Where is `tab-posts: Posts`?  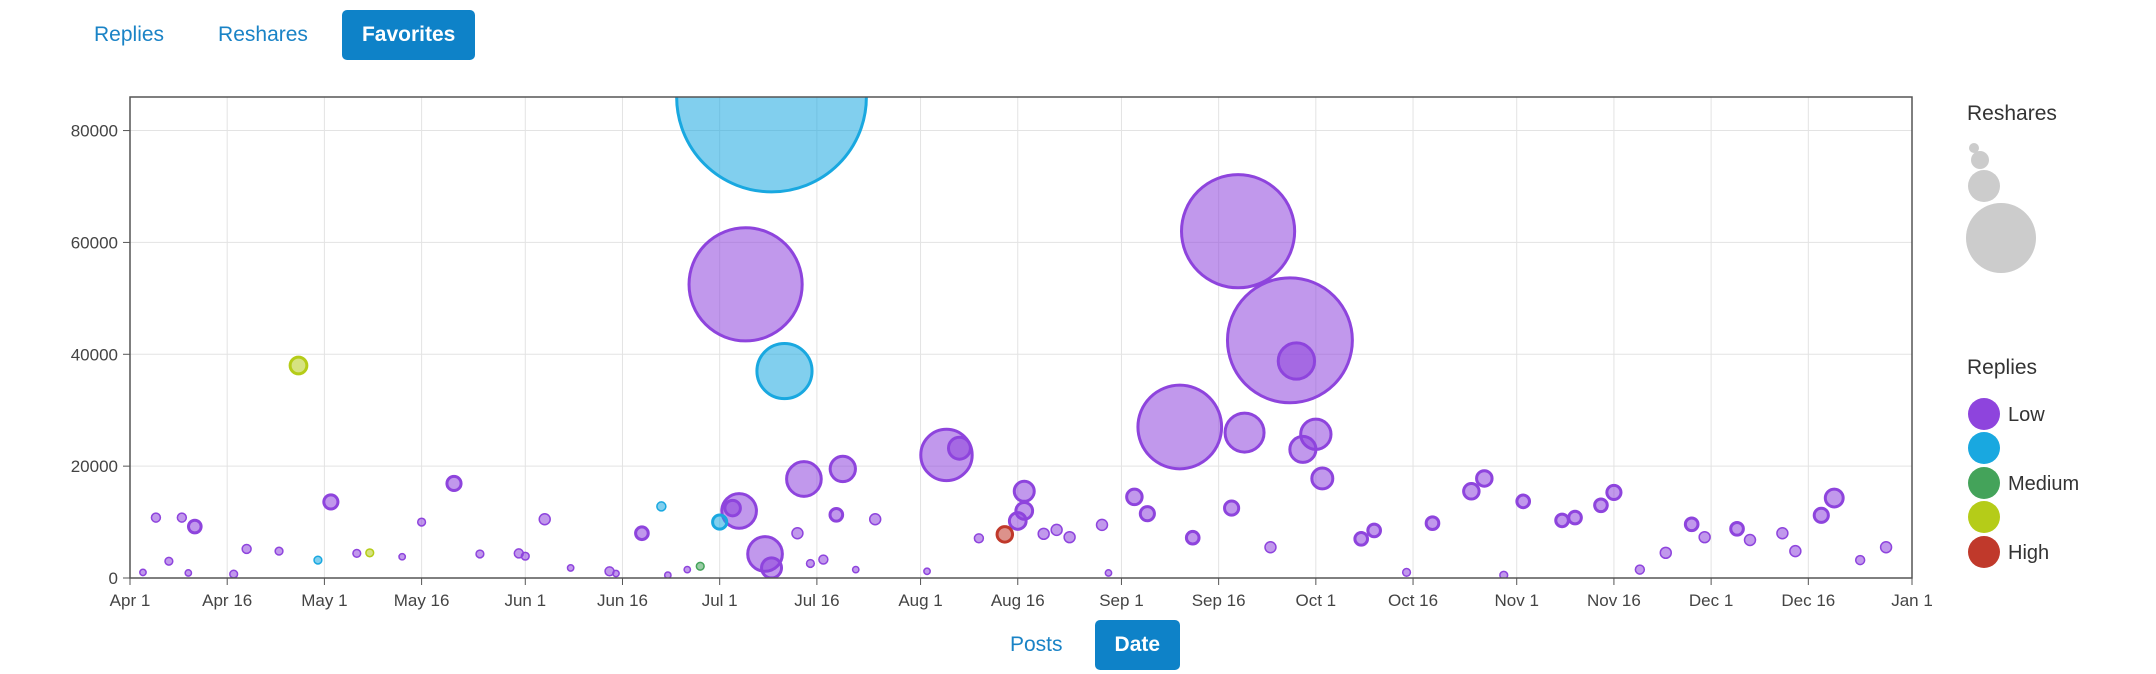
tab-posts: Posts is located at coordinates (1036, 644).